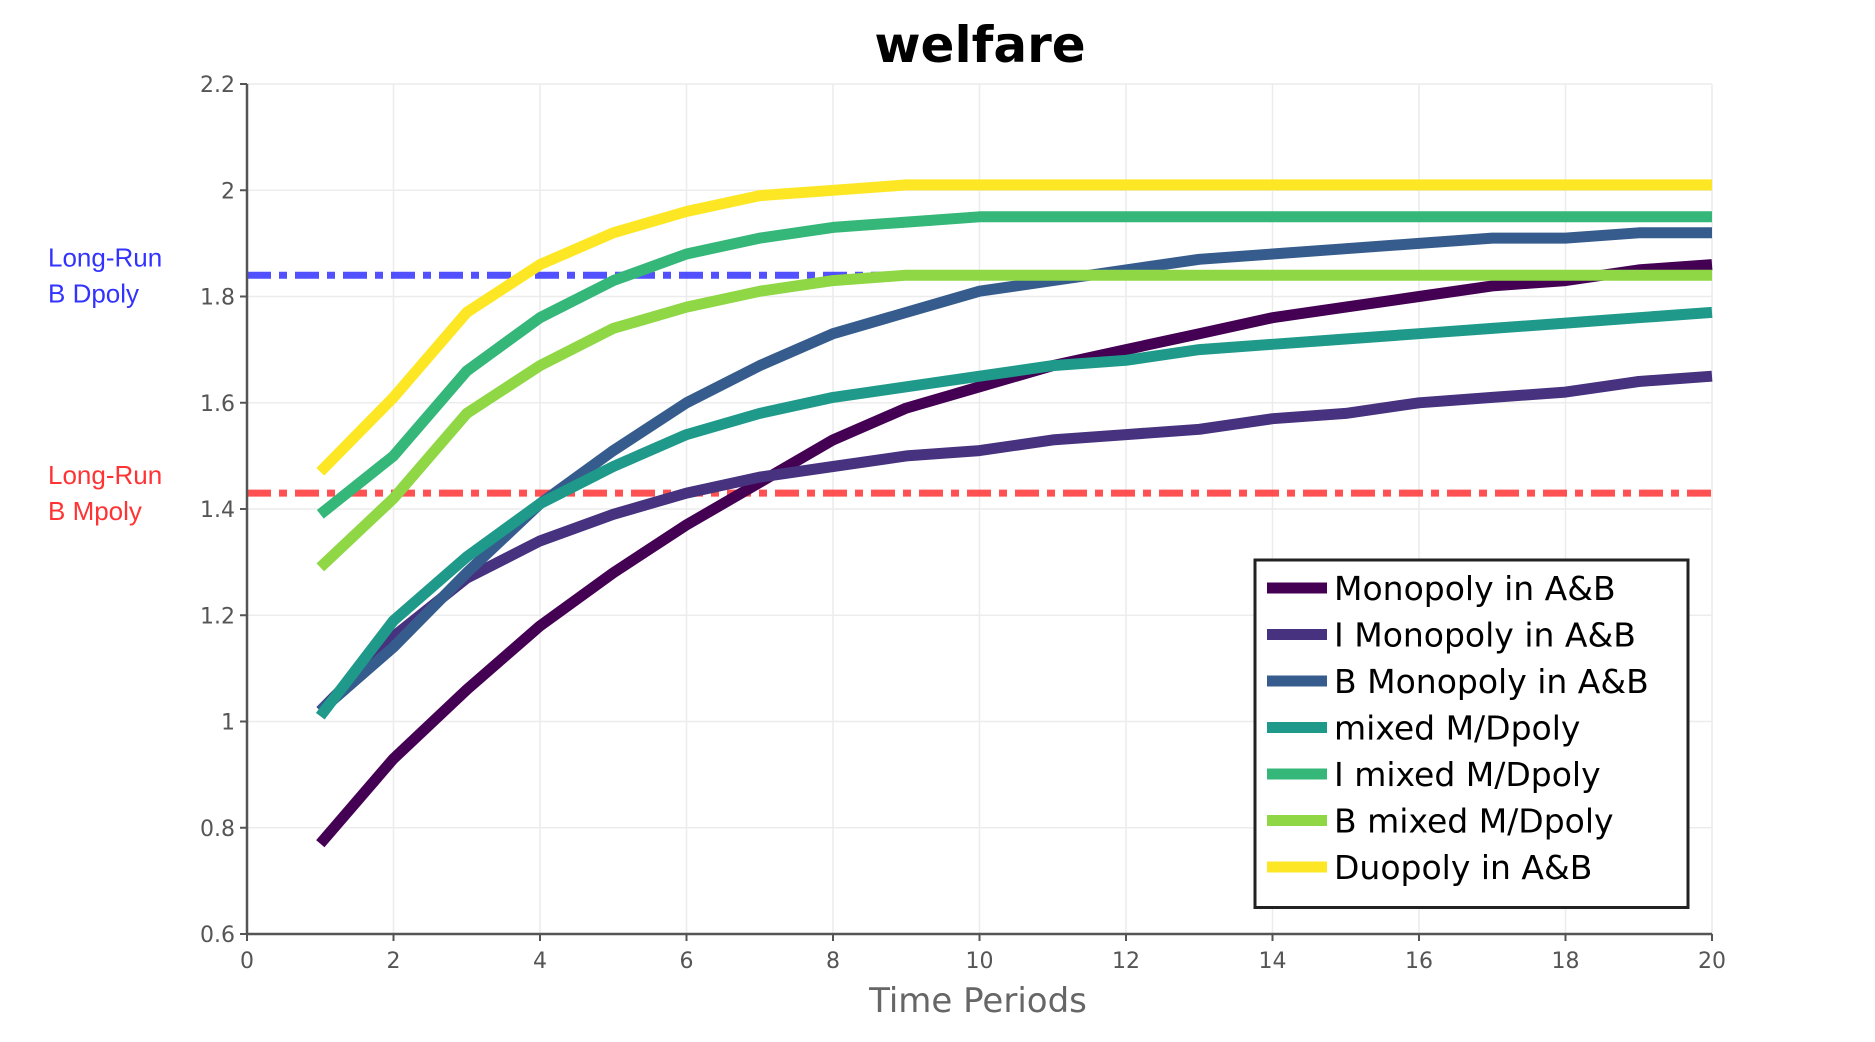  What do you see at coordinates (105, 384) in the screenshot?
I see `reference-labels: Long-Run B Dpoly Long-Run B Mpoly` at bounding box center [105, 384].